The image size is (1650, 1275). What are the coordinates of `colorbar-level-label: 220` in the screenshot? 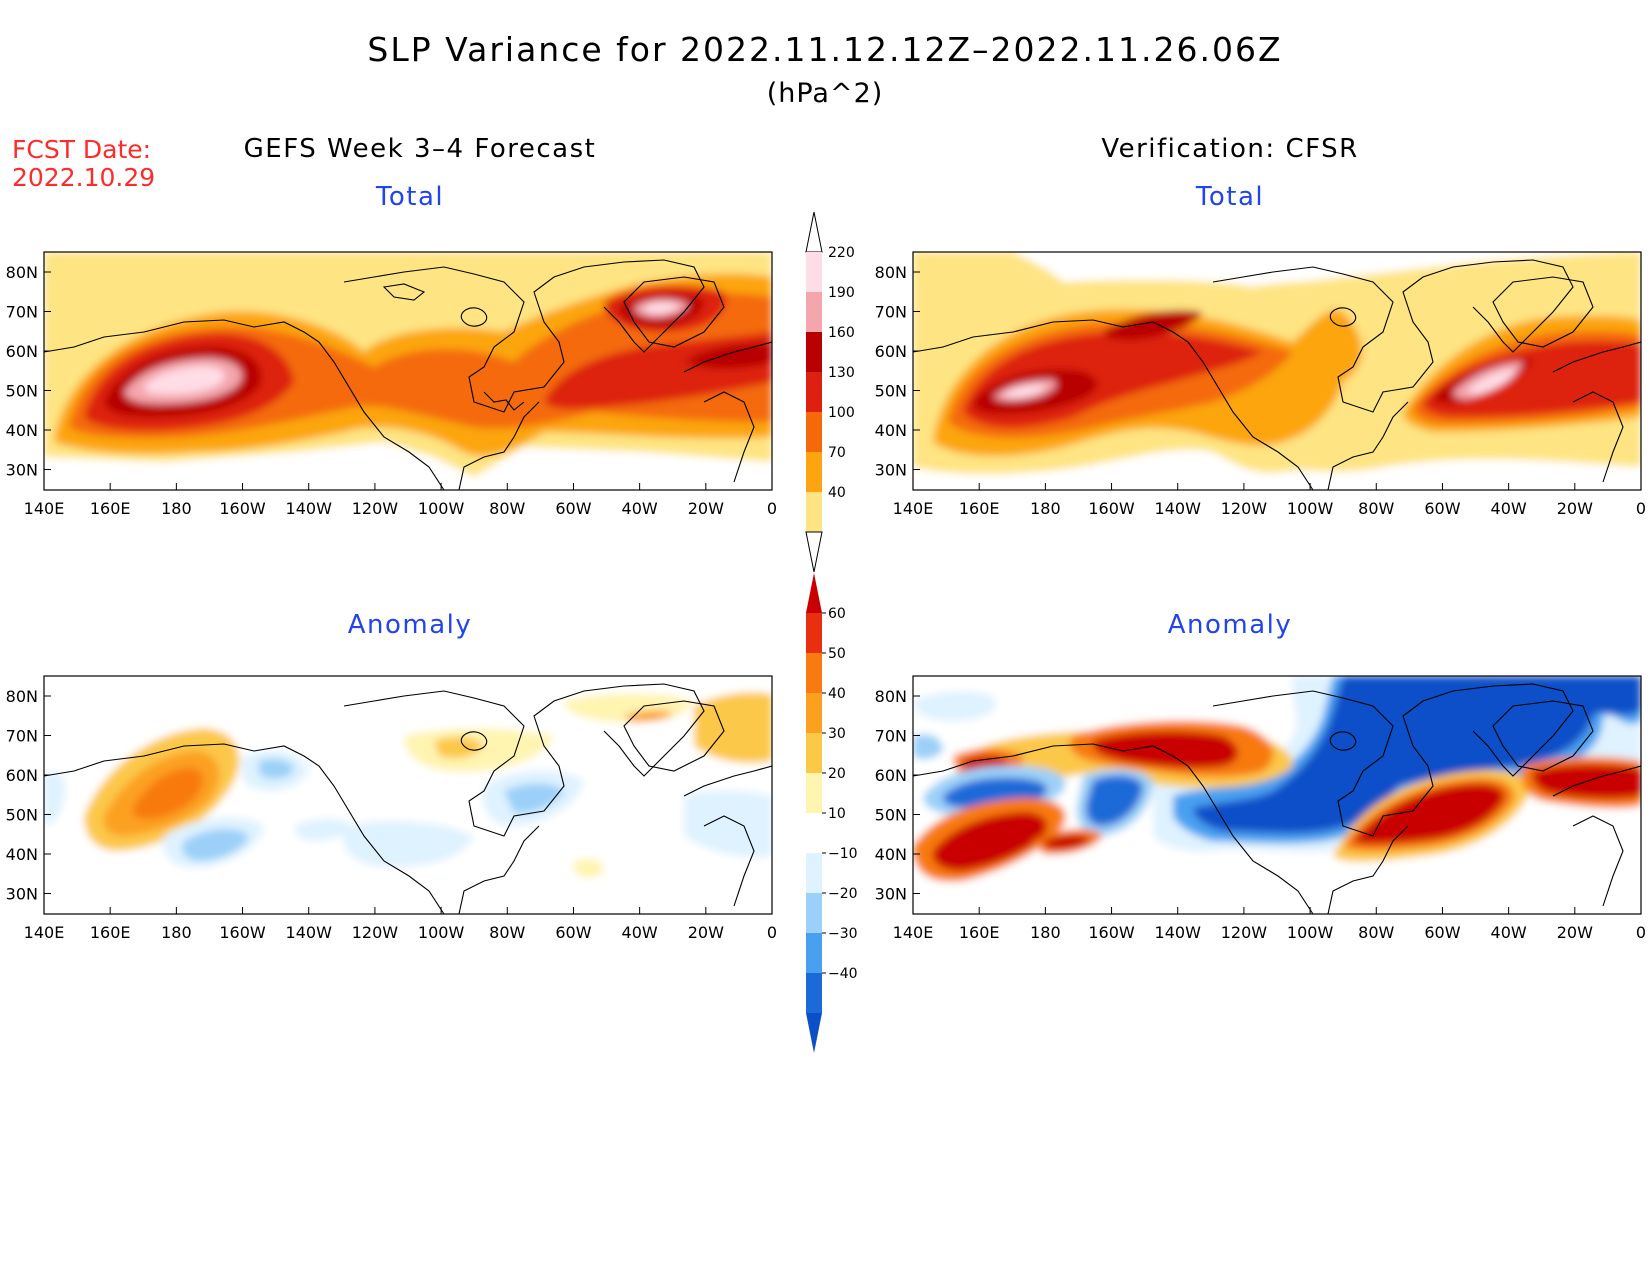 It's located at (841, 253).